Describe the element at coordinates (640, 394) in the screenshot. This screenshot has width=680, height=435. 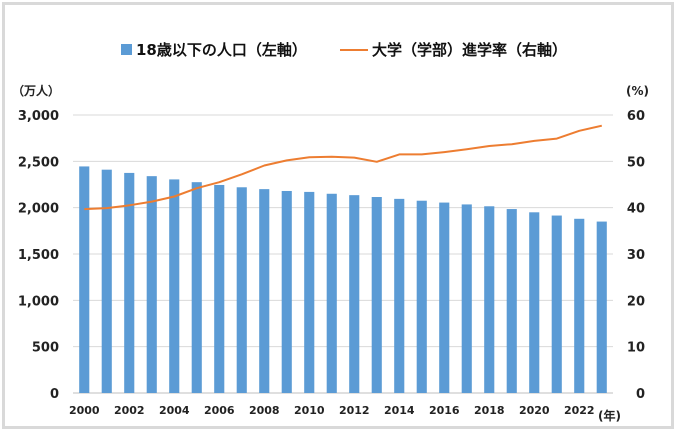
I see `right-tick-label: 0` at that location.